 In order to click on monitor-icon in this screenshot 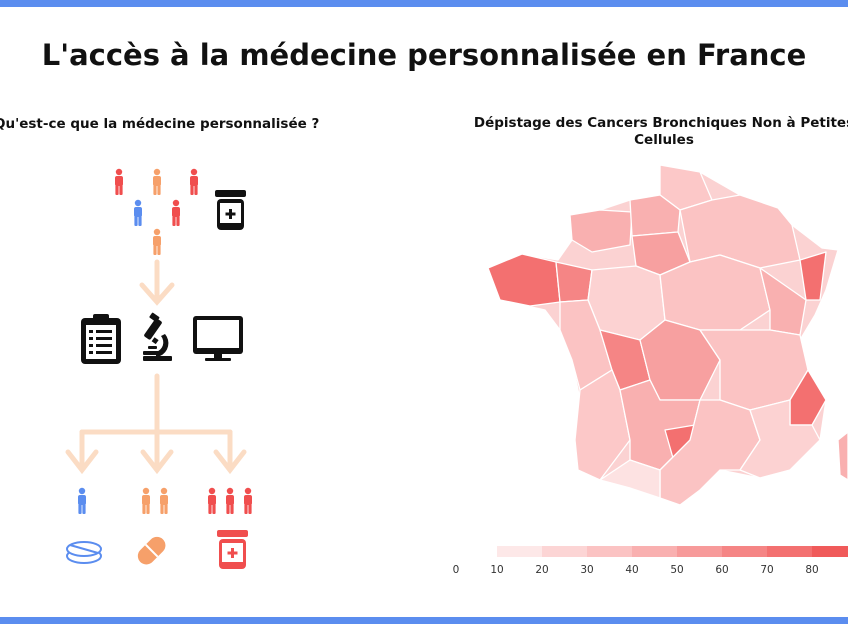, I will do `click(218, 338)`.